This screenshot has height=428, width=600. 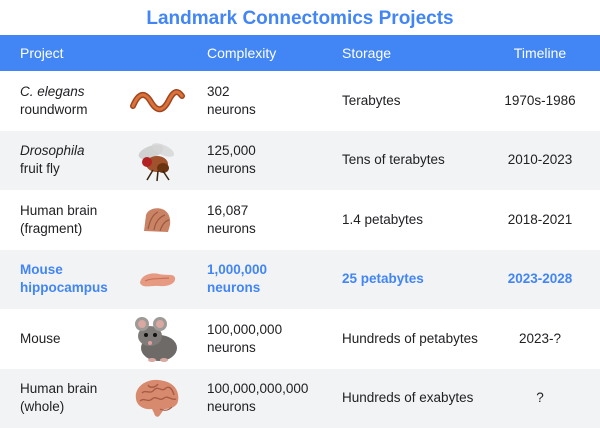 What do you see at coordinates (540, 338) in the screenshot?
I see `timeline-cell: 2023-?` at bounding box center [540, 338].